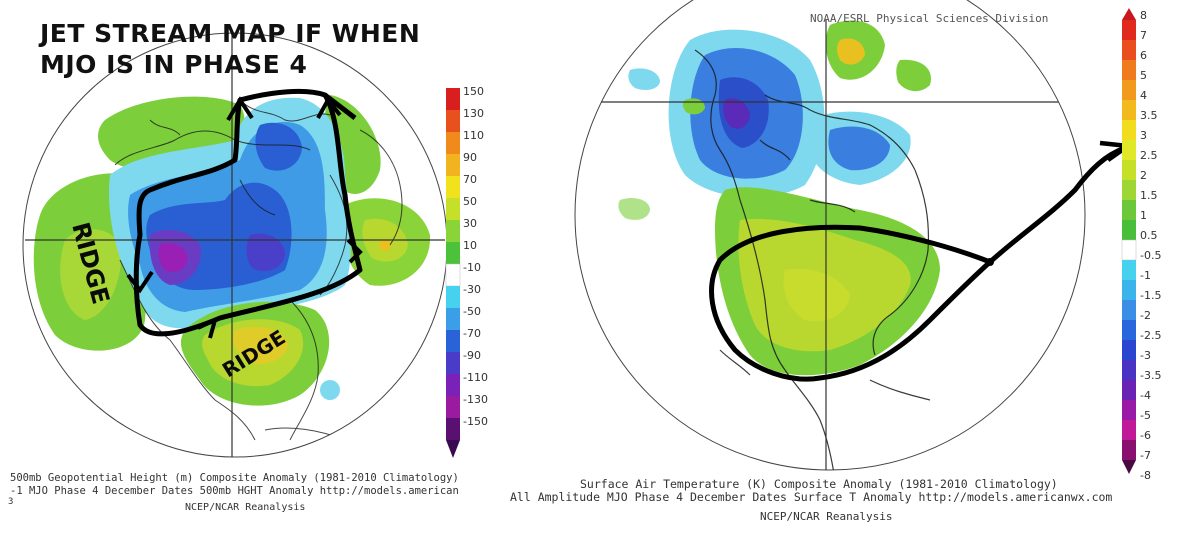 Image resolution: width=1200 pixels, height=543 pixels. I want to click on right-colorbar-tick-label: 4, so click(1143, 95).